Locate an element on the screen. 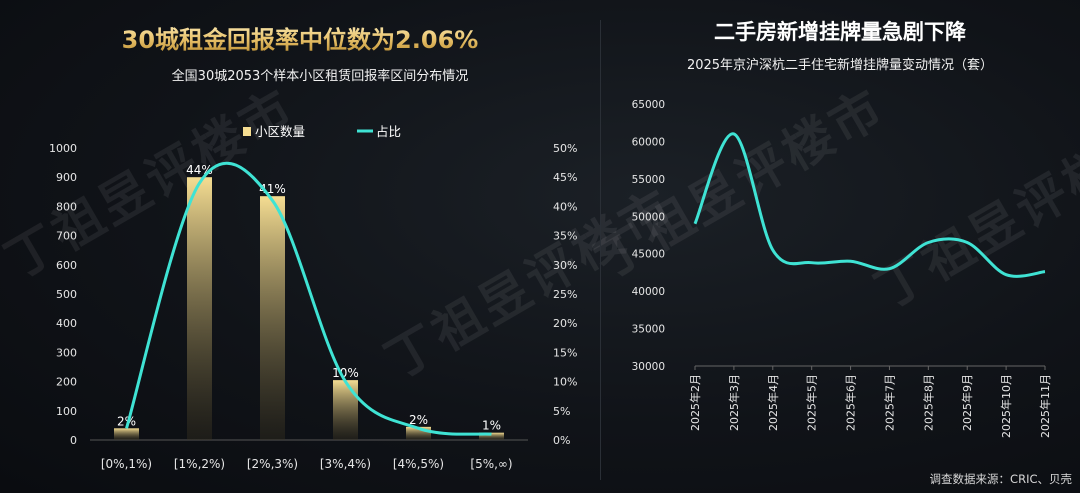 The width and height of the screenshot is (1080, 493). y-tick-label: 35000 is located at coordinates (648, 330).